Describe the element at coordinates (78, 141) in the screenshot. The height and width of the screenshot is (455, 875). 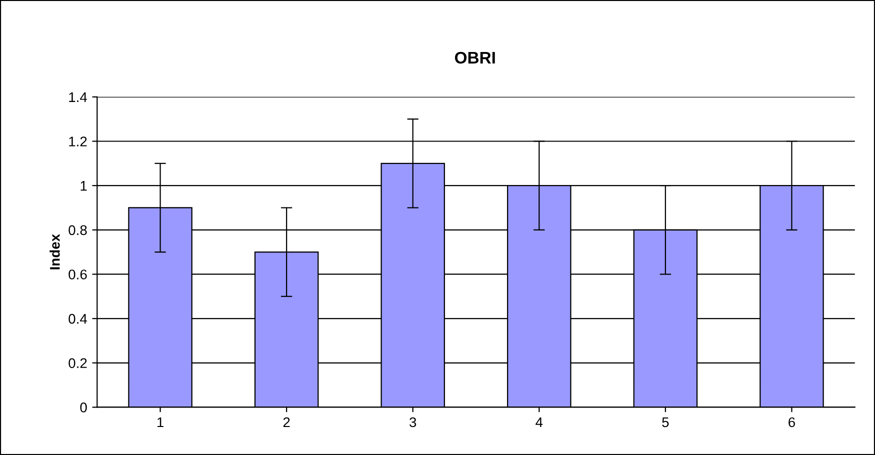
I see `y-tick-label: 1.2` at that location.